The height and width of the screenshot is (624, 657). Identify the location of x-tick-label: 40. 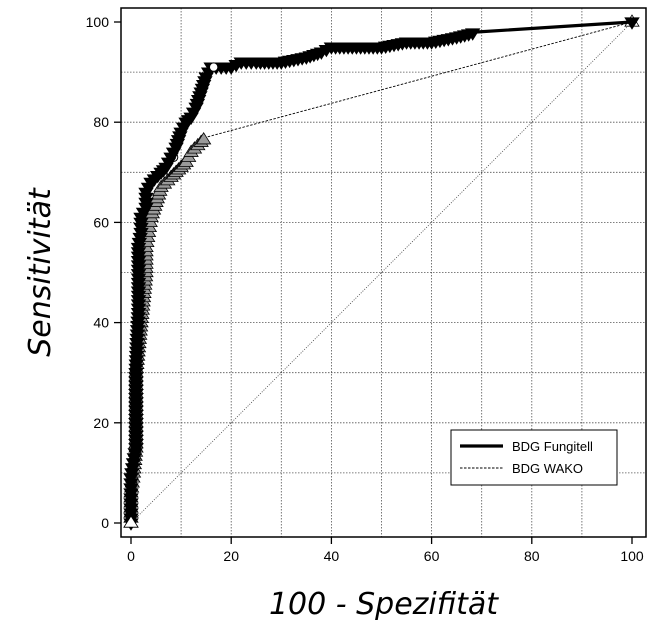
(332, 556).